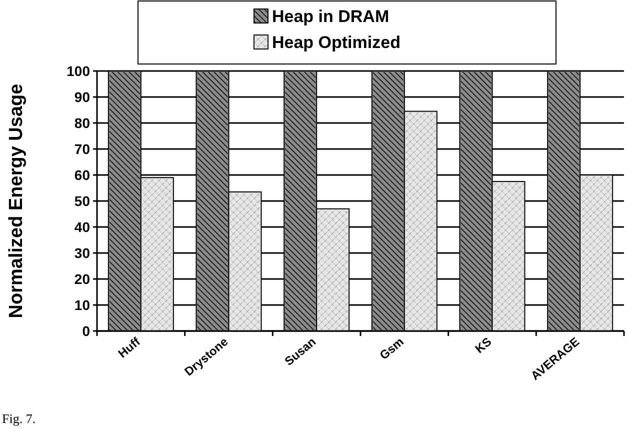 This screenshot has width=628, height=429. Describe the element at coordinates (82, 122) in the screenshot. I see `y-tick-label: 80` at that location.